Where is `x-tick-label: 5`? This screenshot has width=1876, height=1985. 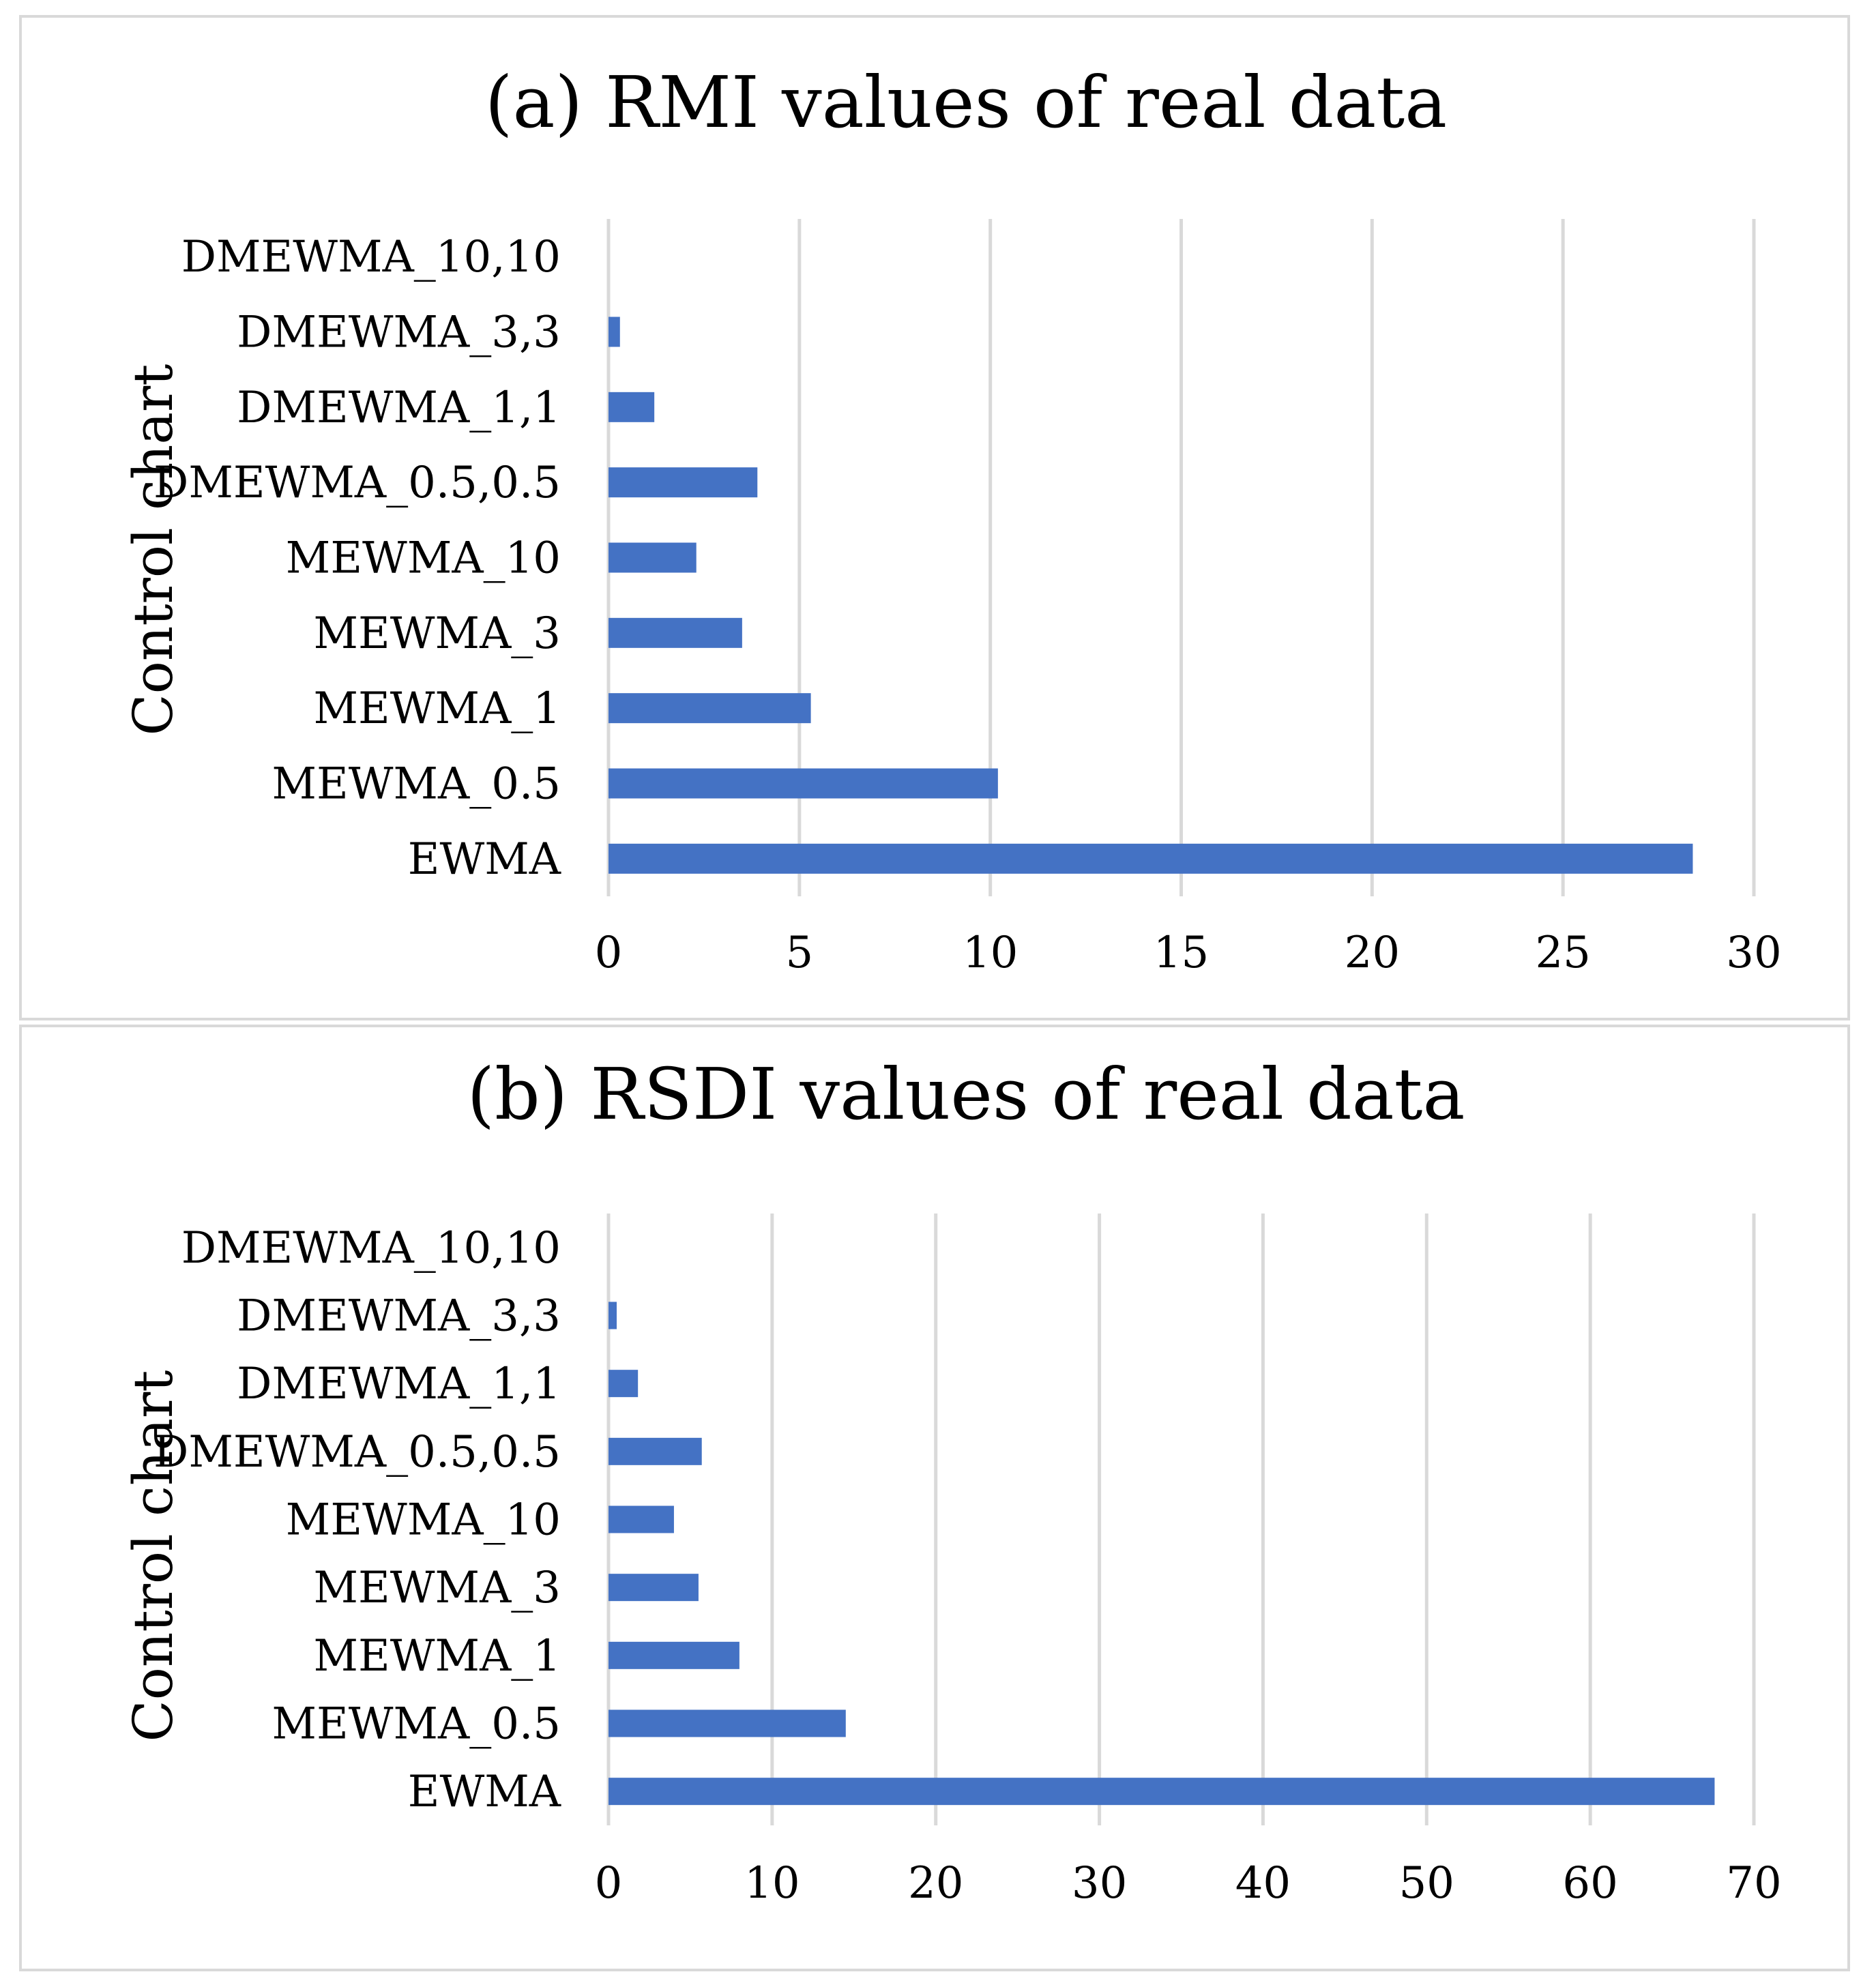
x-tick-label: 5 is located at coordinates (799, 953).